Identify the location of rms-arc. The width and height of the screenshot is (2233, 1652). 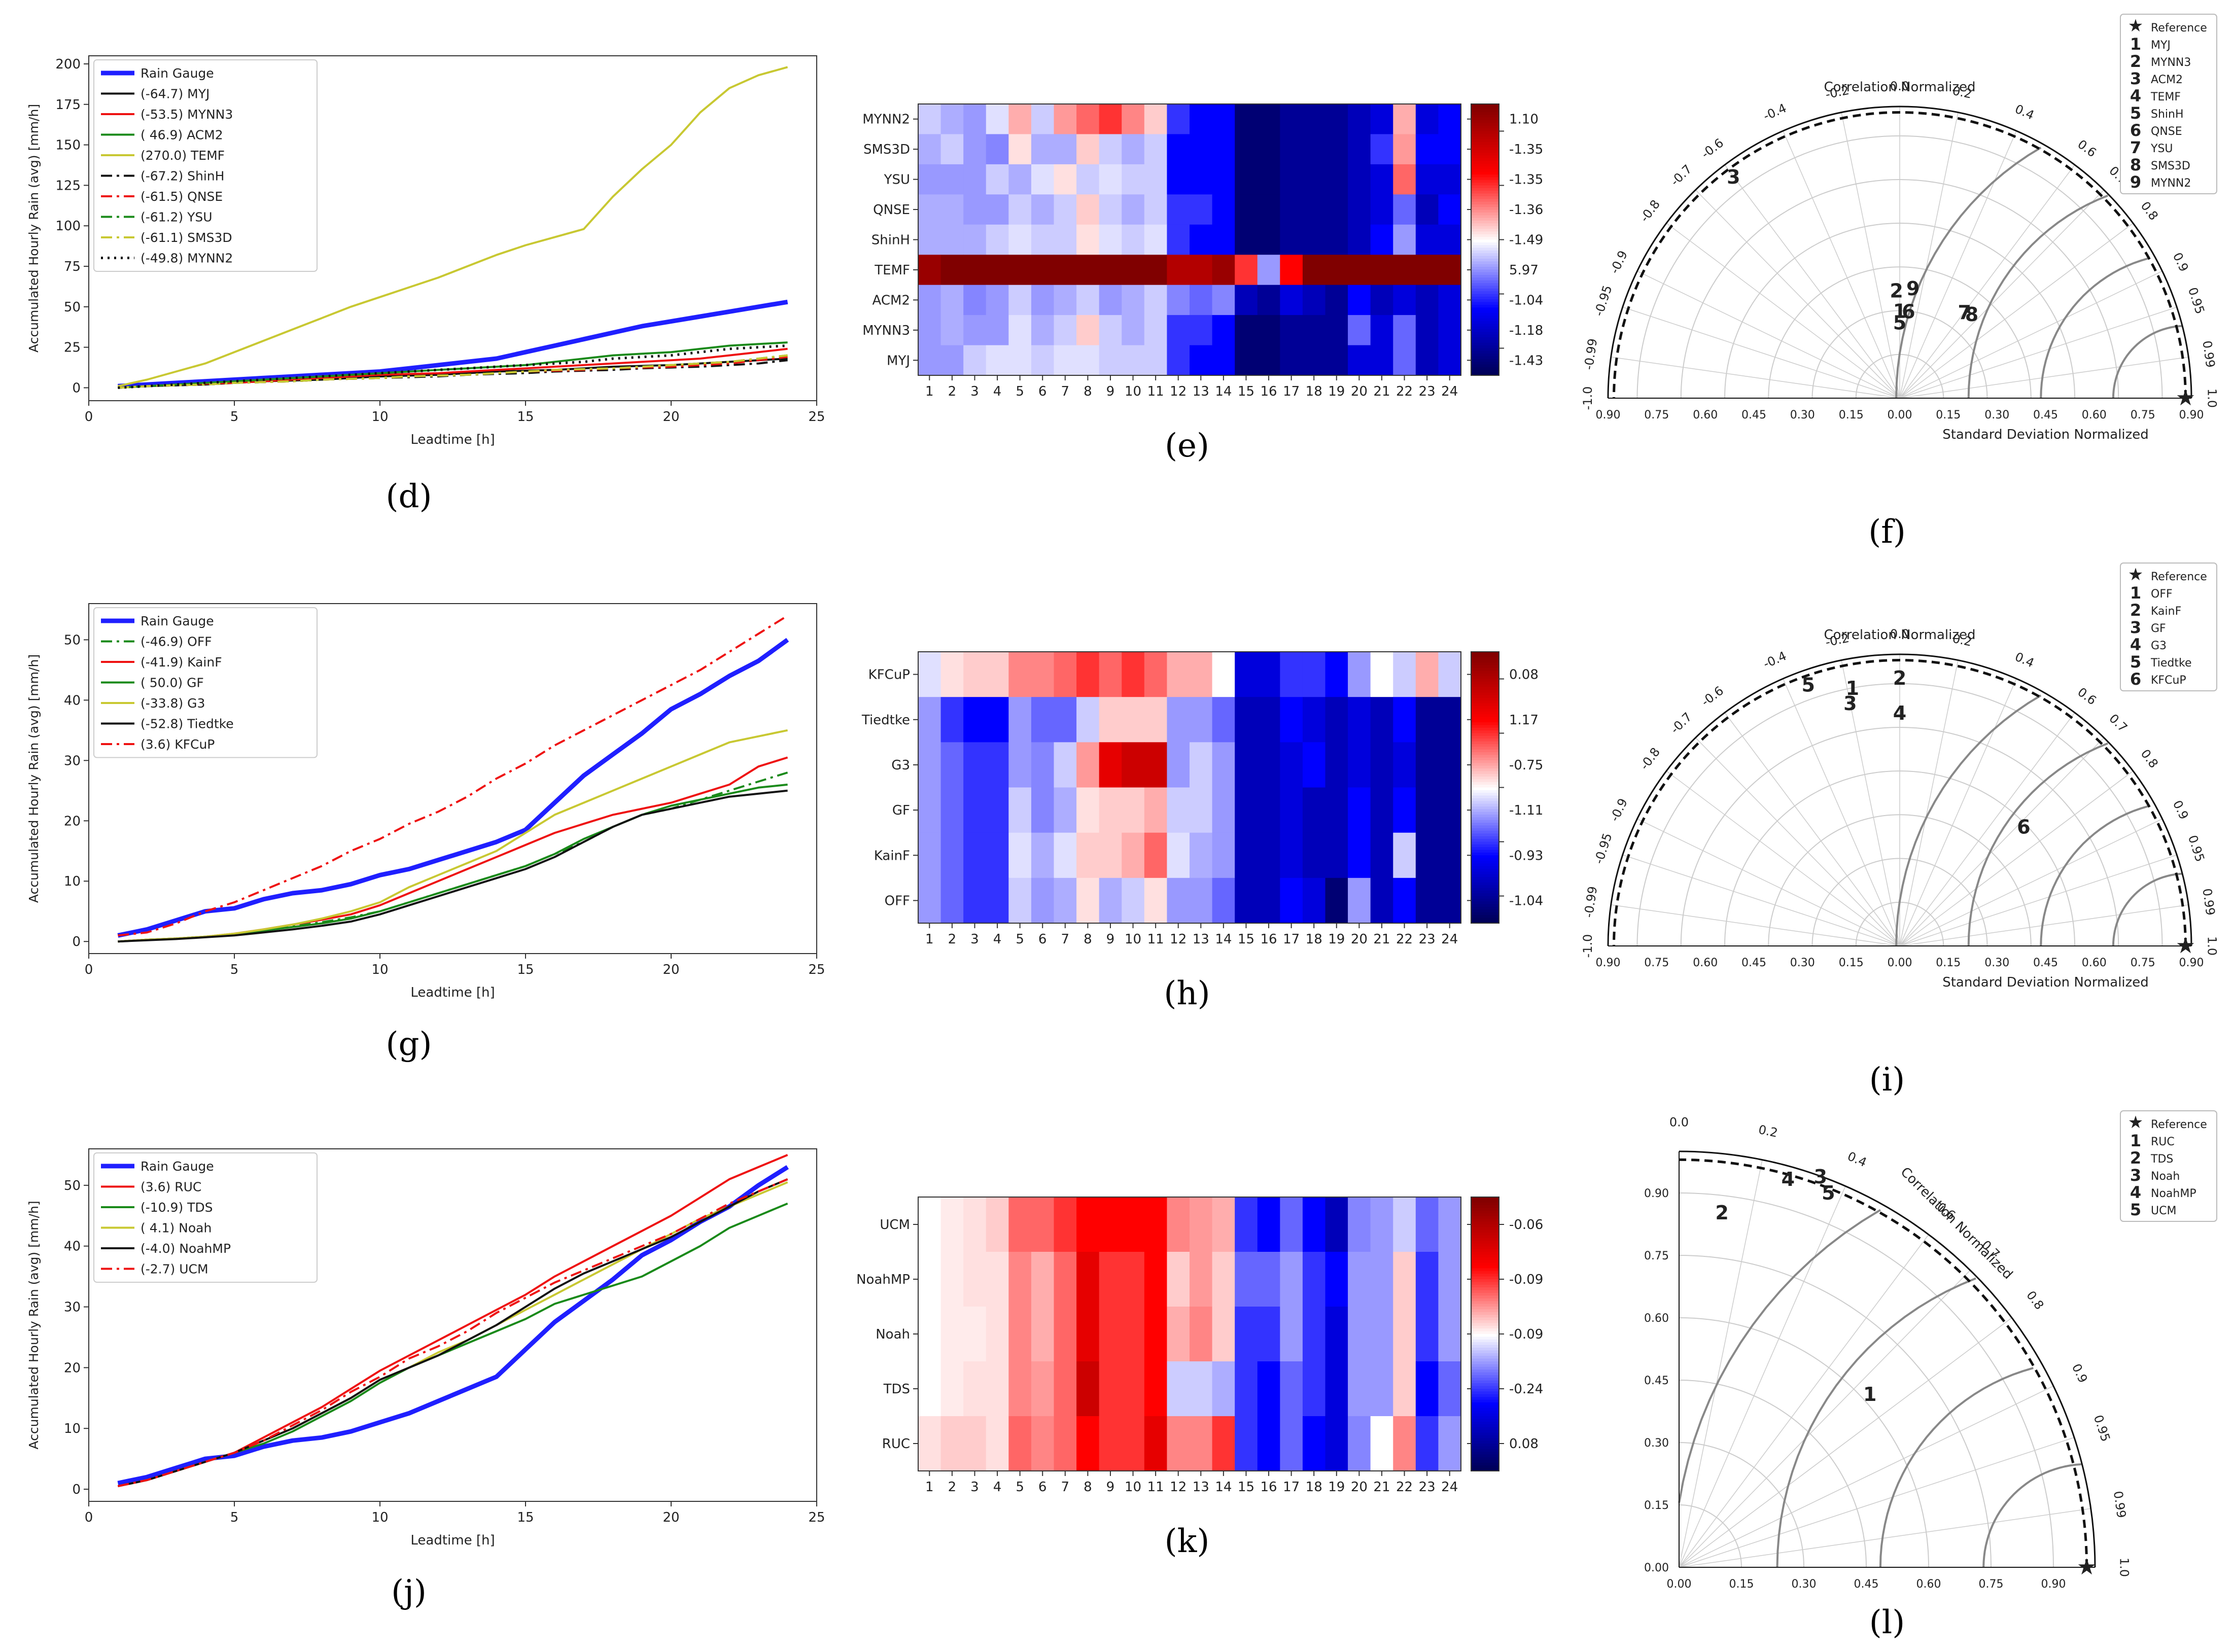
(2032, 1515).